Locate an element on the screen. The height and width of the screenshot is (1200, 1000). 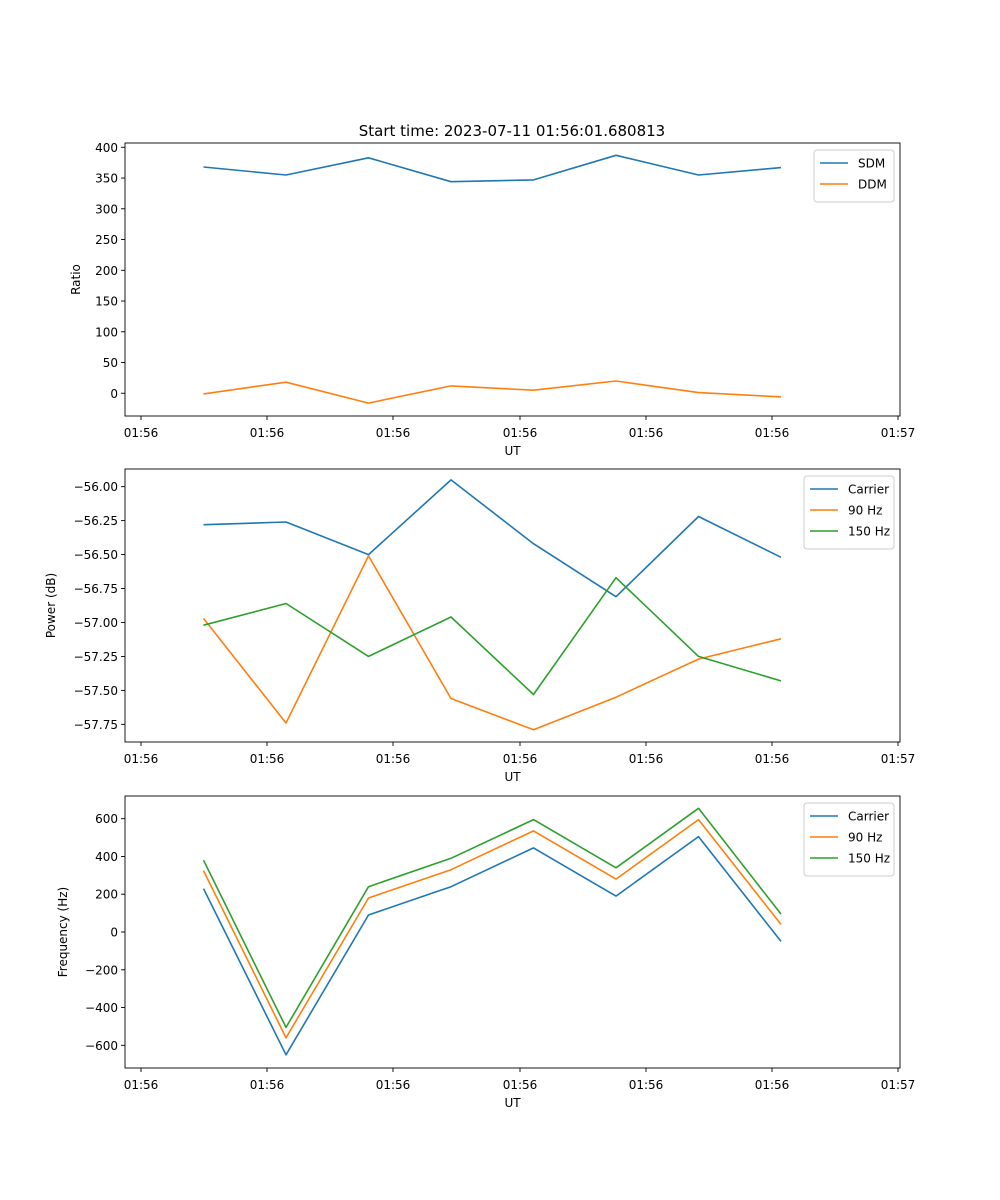
y-axis-label: Ratio is located at coordinates (76, 279).